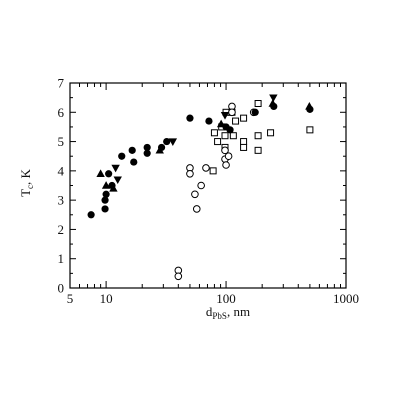 This screenshot has width=400, height=400. What do you see at coordinates (70, 298) in the screenshot?
I see `x-tick-label: 5` at bounding box center [70, 298].